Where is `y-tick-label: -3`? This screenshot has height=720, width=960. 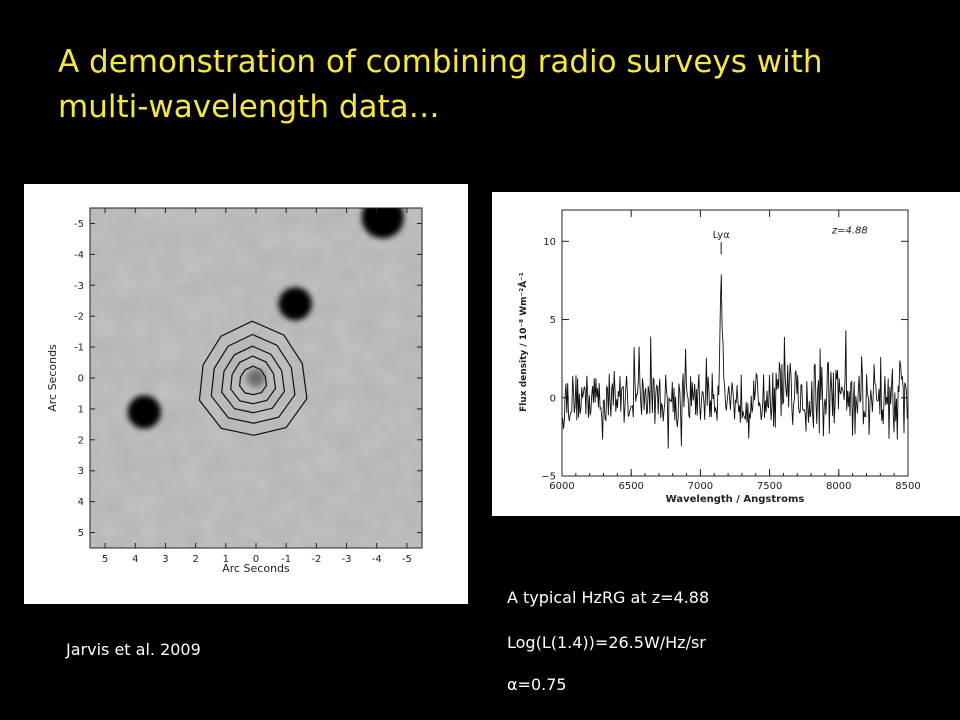 y-tick-label: -3 is located at coordinates (79, 286).